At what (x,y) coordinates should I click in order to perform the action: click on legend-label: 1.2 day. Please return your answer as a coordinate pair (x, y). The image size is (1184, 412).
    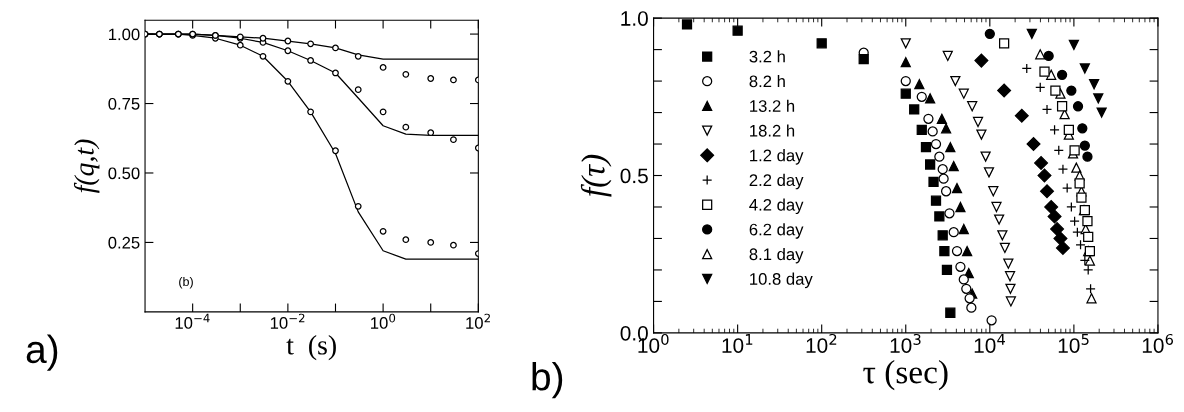
    Looking at the image, I should click on (777, 157).